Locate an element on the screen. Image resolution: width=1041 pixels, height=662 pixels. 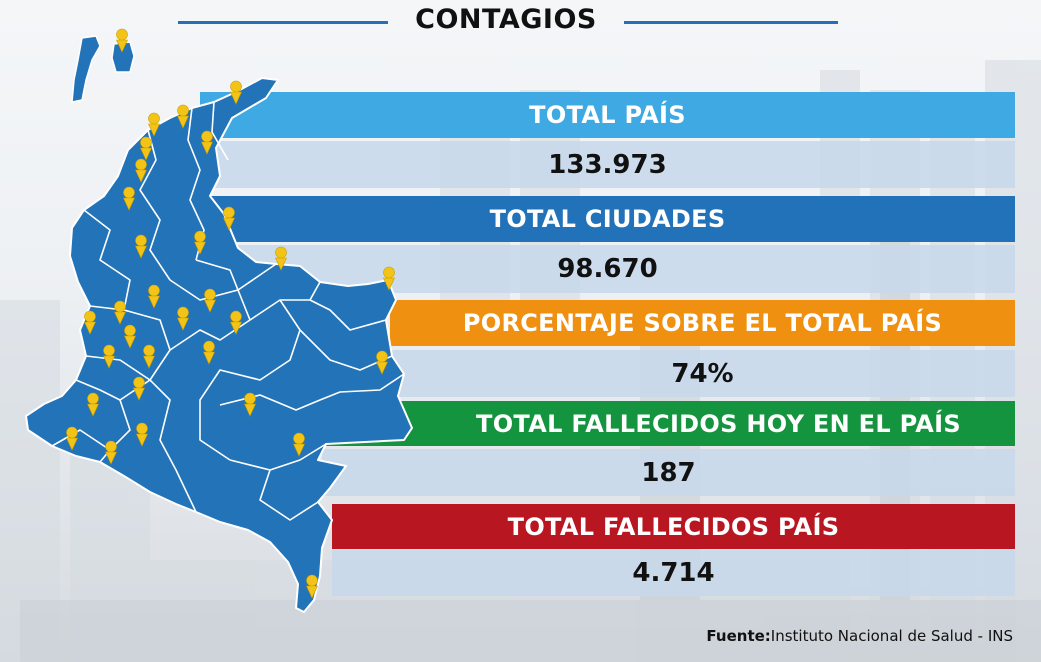
source-note: Fuente:Instituto Nacional de Salud - INS is located at coordinates (859, 636).